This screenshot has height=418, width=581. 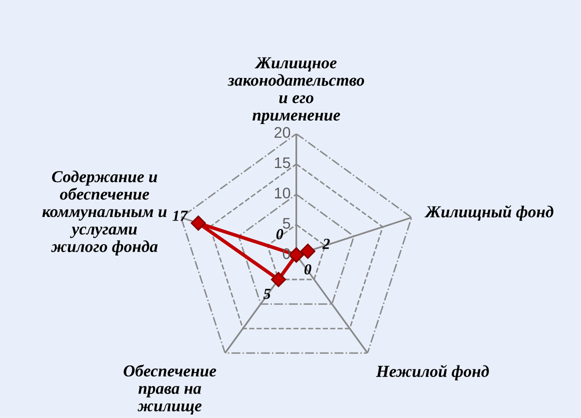 What do you see at coordinates (326, 243) in the screenshot?
I see `data-label: 2` at bounding box center [326, 243].